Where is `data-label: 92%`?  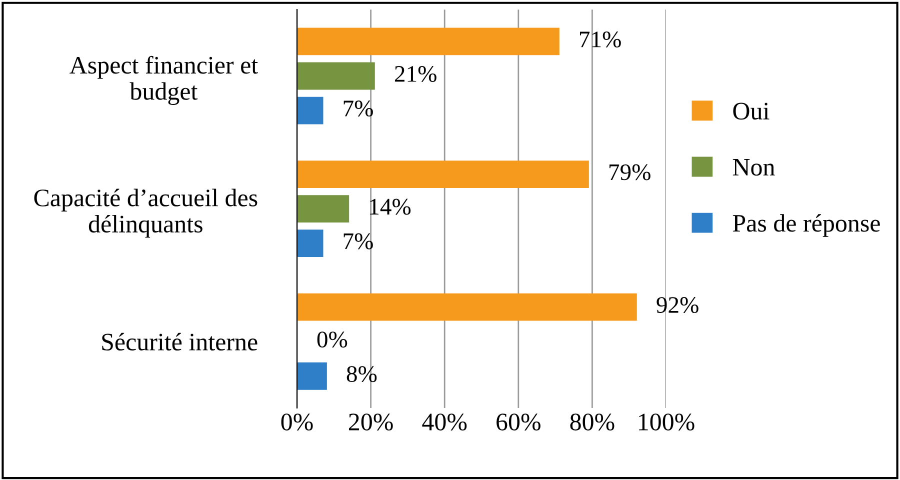
data-label: 92% is located at coordinates (677, 305).